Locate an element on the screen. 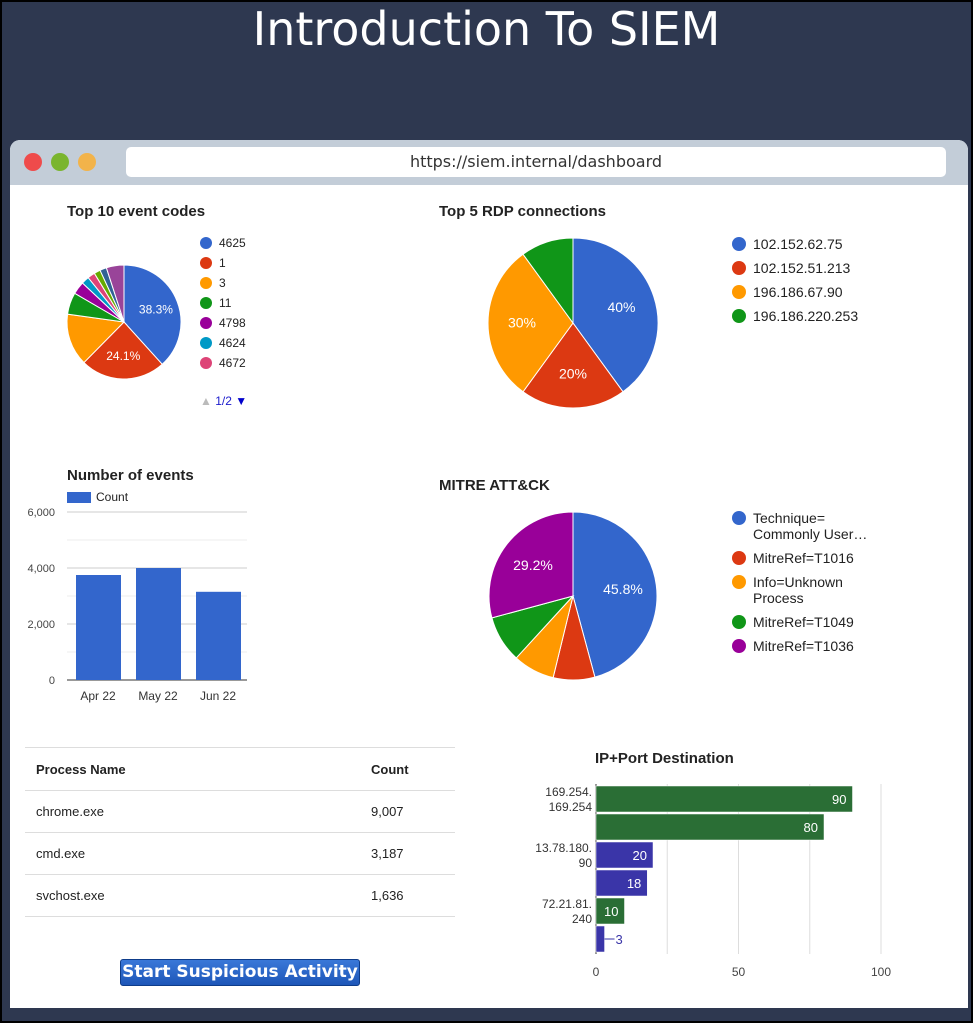 The image size is (973, 1023). table-row: chrome.exe 9,007 is located at coordinates (240, 811).